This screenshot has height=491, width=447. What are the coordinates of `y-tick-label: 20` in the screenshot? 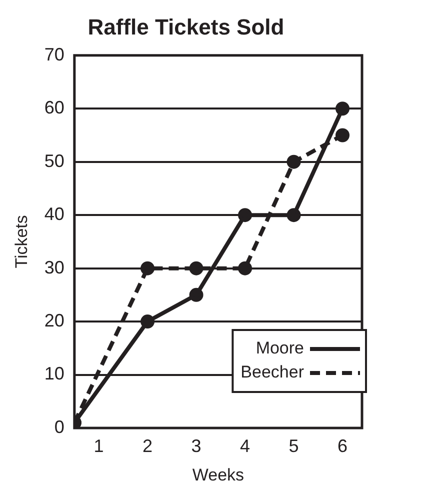 It's located at (54, 320).